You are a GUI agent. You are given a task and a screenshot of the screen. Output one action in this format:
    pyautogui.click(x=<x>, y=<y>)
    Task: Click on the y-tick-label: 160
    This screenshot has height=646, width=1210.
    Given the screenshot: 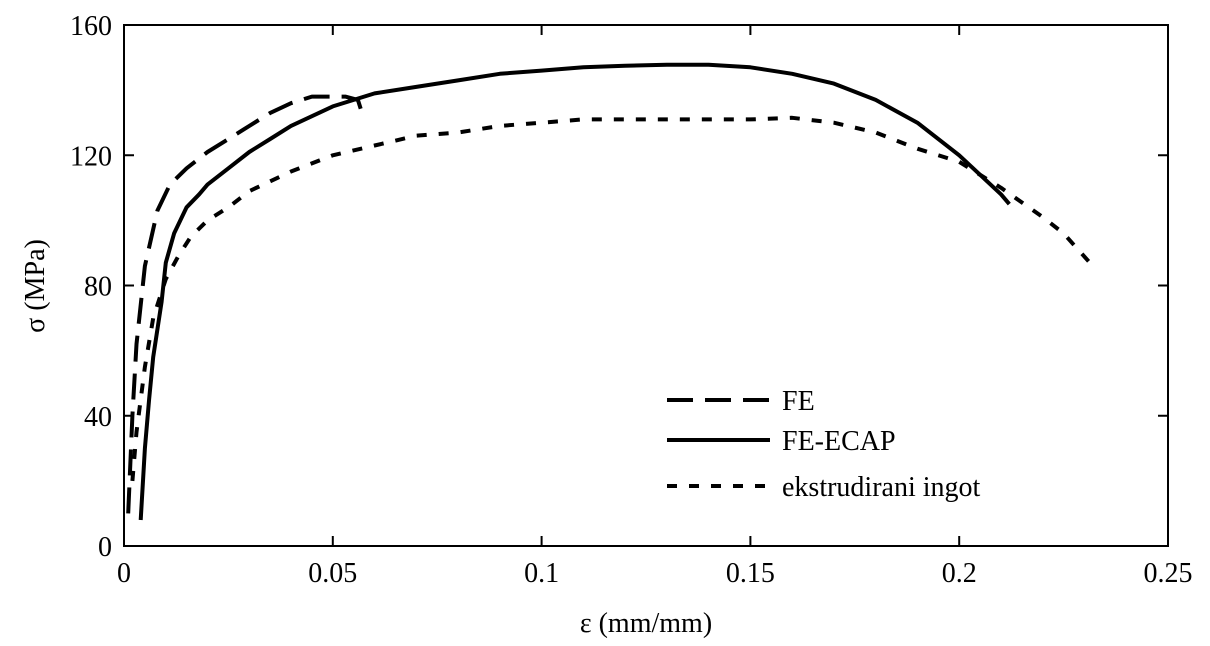 What is the action you would take?
    pyautogui.click(x=91, y=26)
    